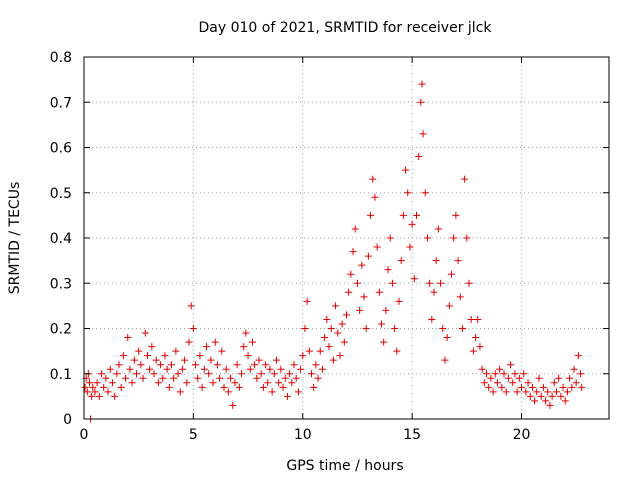 The image size is (640, 480). Describe the element at coordinates (522, 435) in the screenshot. I see `x-tick-label: 20` at that location.